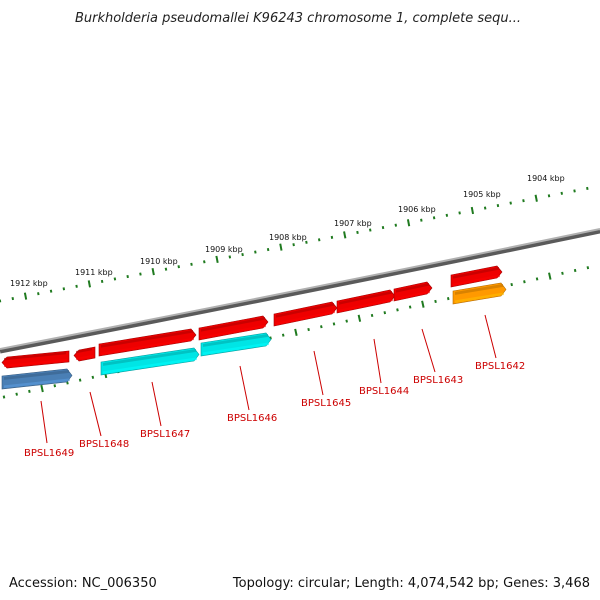 Image resolution: width=600 pixels, height=600 pixels. What do you see at coordinates (288, 237) in the screenshot?
I see `scale-label: 1908 kbp` at bounding box center [288, 237].